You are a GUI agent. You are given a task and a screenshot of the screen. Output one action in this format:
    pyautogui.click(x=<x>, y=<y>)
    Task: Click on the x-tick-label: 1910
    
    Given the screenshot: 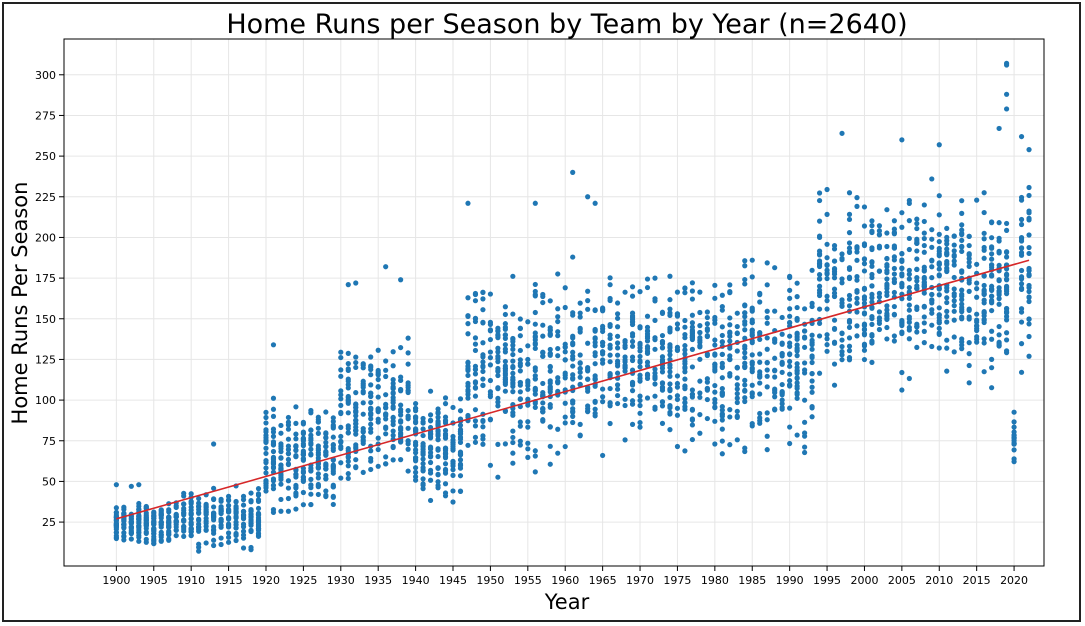 What is the action you would take?
    pyautogui.click(x=191, y=580)
    